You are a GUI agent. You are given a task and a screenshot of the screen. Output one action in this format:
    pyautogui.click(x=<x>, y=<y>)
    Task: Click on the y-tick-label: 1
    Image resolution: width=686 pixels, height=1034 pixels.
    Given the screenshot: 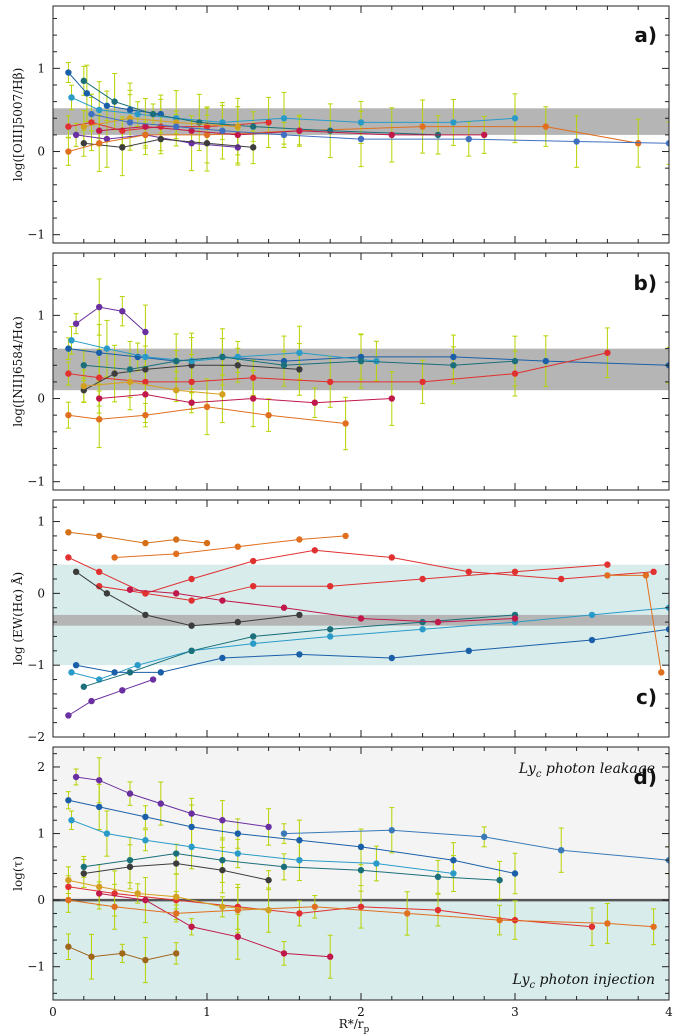 What is the action you would take?
    pyautogui.click(x=41, y=522)
    